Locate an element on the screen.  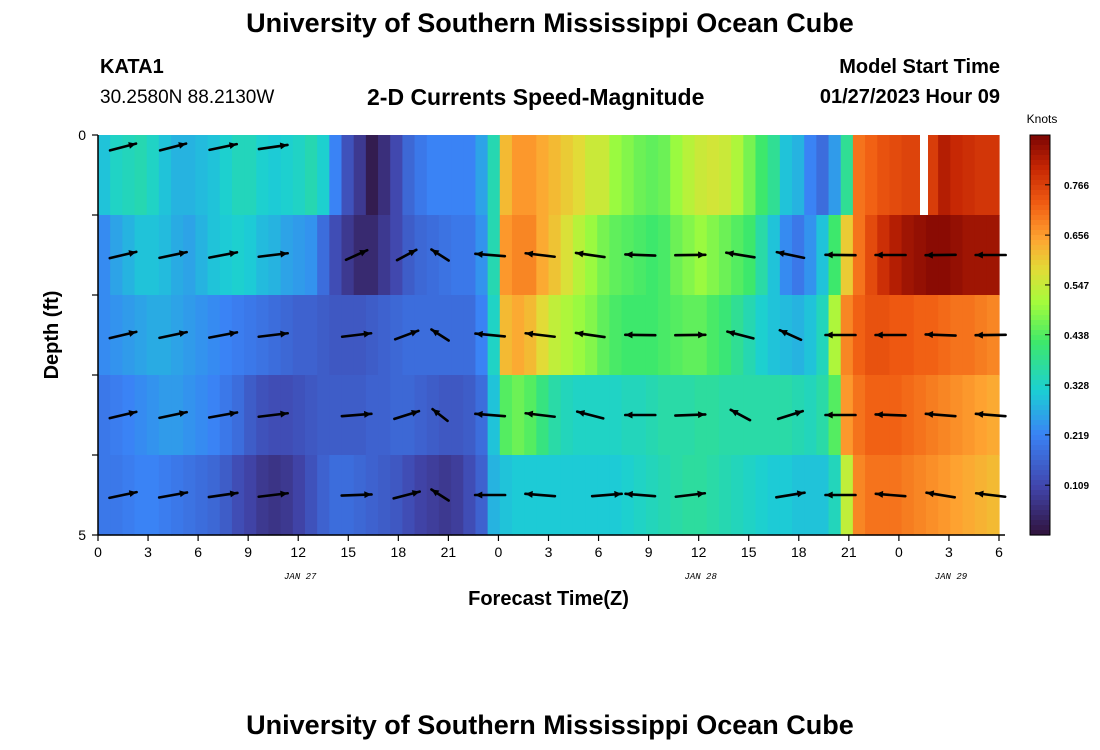
y-axis-title: Depth (ft) is located at coordinates (52, 335).